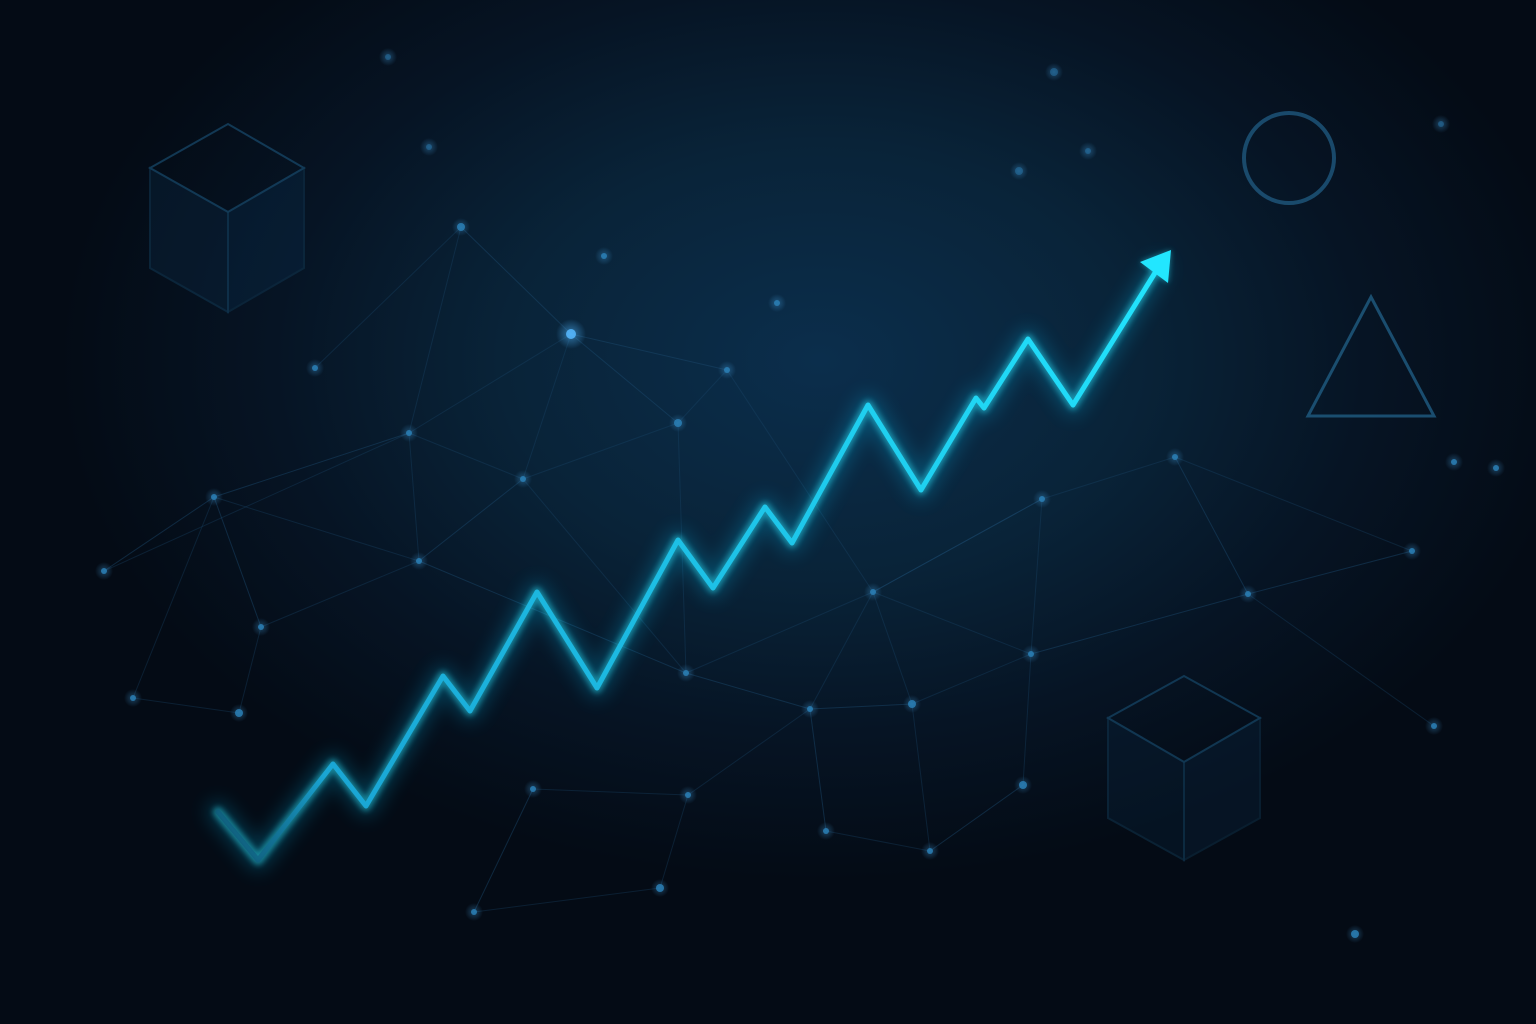  Describe the element at coordinates (1371, 355) in the screenshot. I see `triangle-shape` at that location.